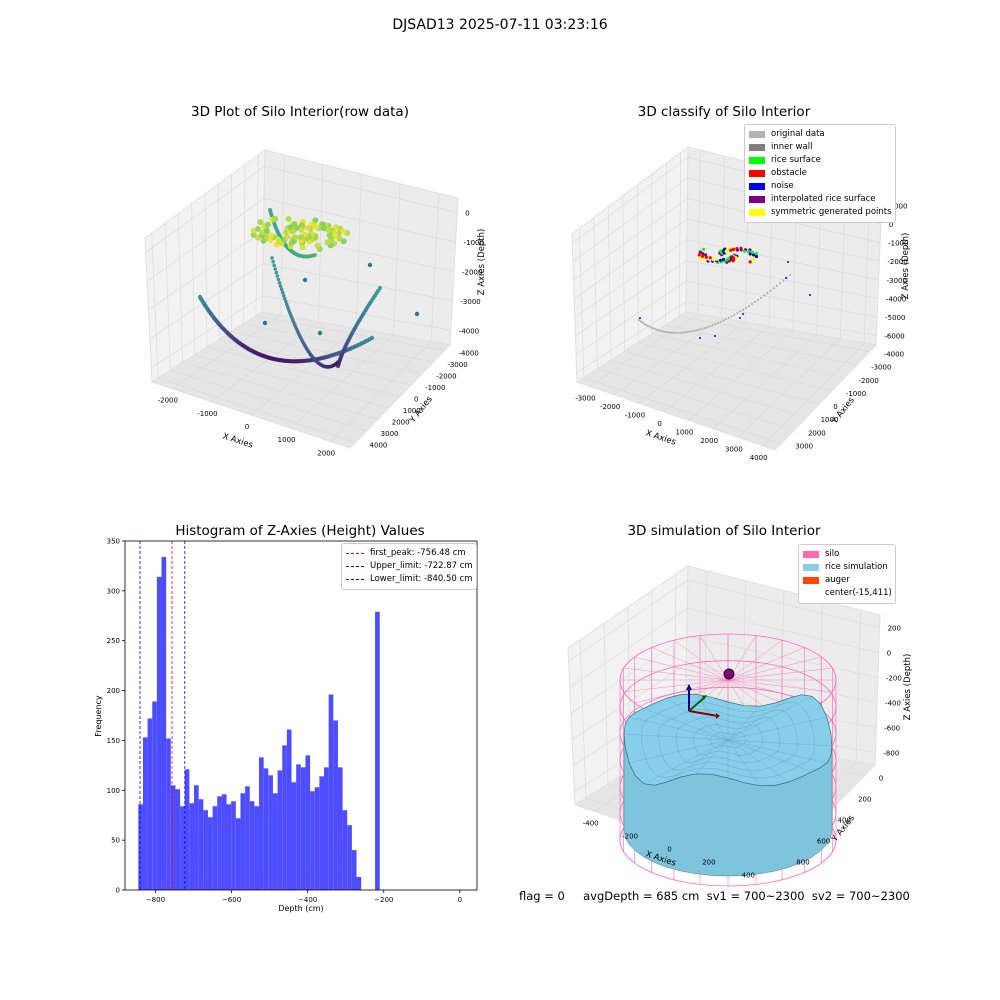 The height and width of the screenshot is (1000, 1000). I want to click on simulation-ytick-label: 400, so click(844, 821).